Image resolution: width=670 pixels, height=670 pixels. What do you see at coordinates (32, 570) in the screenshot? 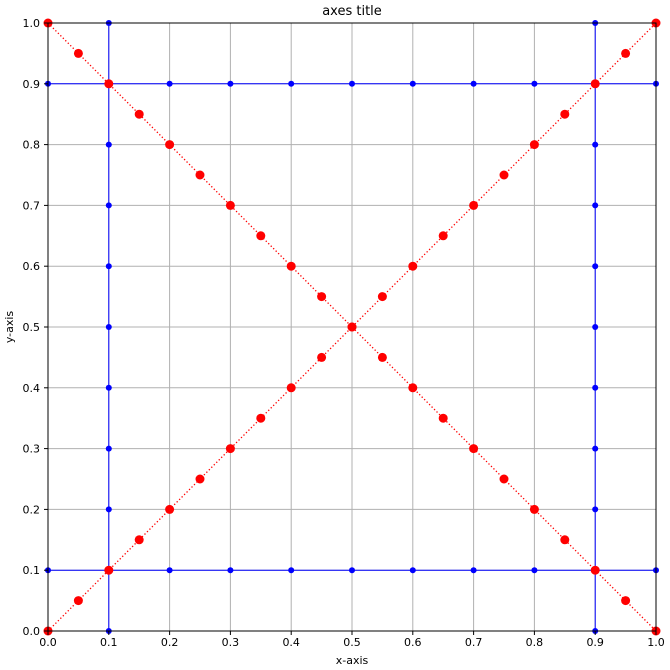
I see `y-tick-label: 0.1` at bounding box center [32, 570].